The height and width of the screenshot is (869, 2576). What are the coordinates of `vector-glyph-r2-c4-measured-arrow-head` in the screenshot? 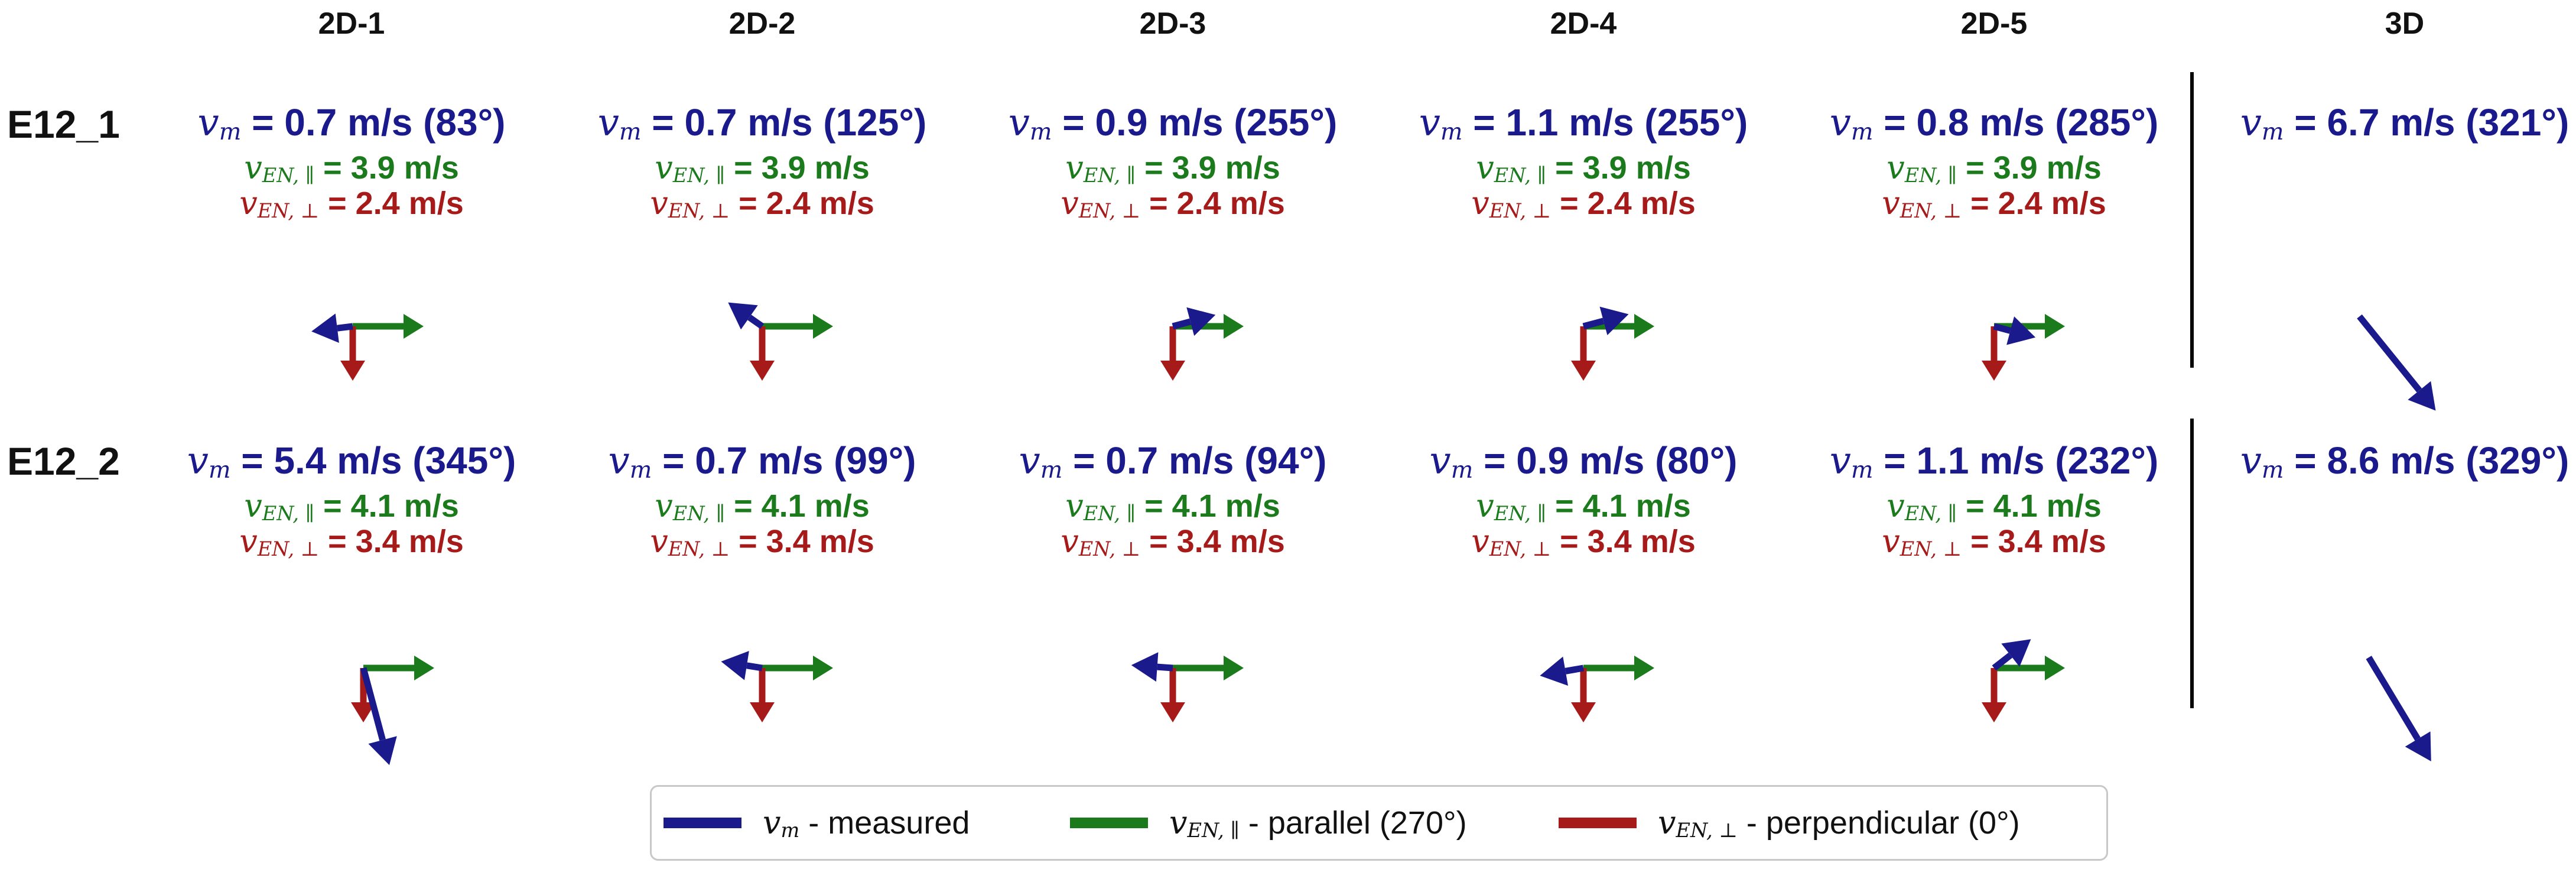 It's located at (1554, 671).